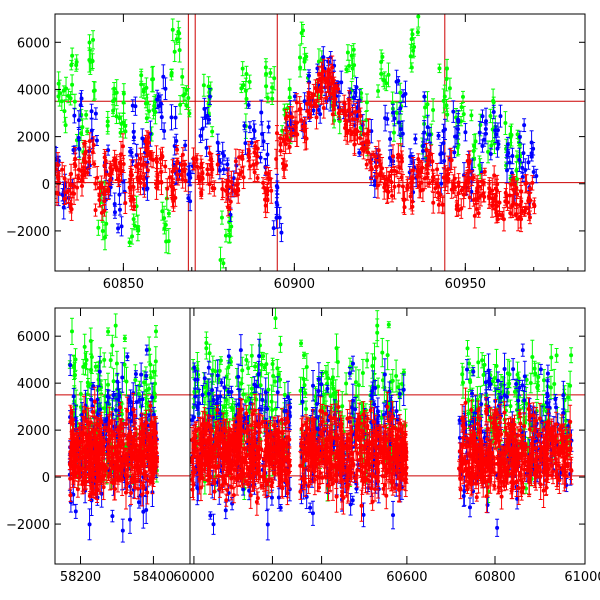 Image resolution: width=600 pixels, height=600 pixels. Describe the element at coordinates (28, 525) in the screenshot. I see `bottom-y-tick-label: −2000` at that location.